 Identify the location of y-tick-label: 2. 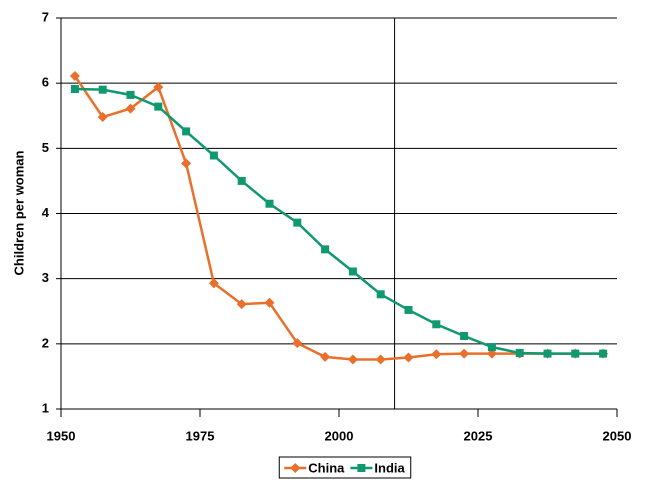
(45, 342).